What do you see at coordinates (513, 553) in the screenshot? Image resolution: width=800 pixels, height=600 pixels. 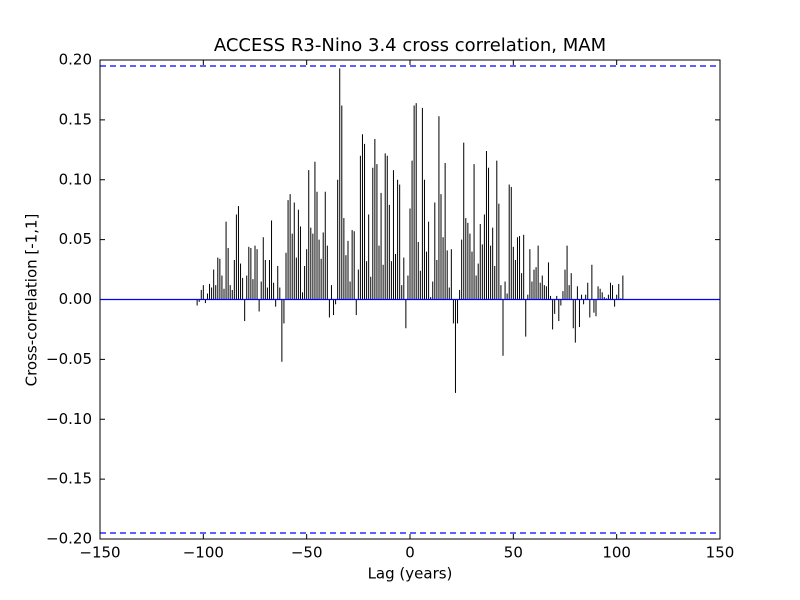 I see `x-tick-label: 50` at bounding box center [513, 553].